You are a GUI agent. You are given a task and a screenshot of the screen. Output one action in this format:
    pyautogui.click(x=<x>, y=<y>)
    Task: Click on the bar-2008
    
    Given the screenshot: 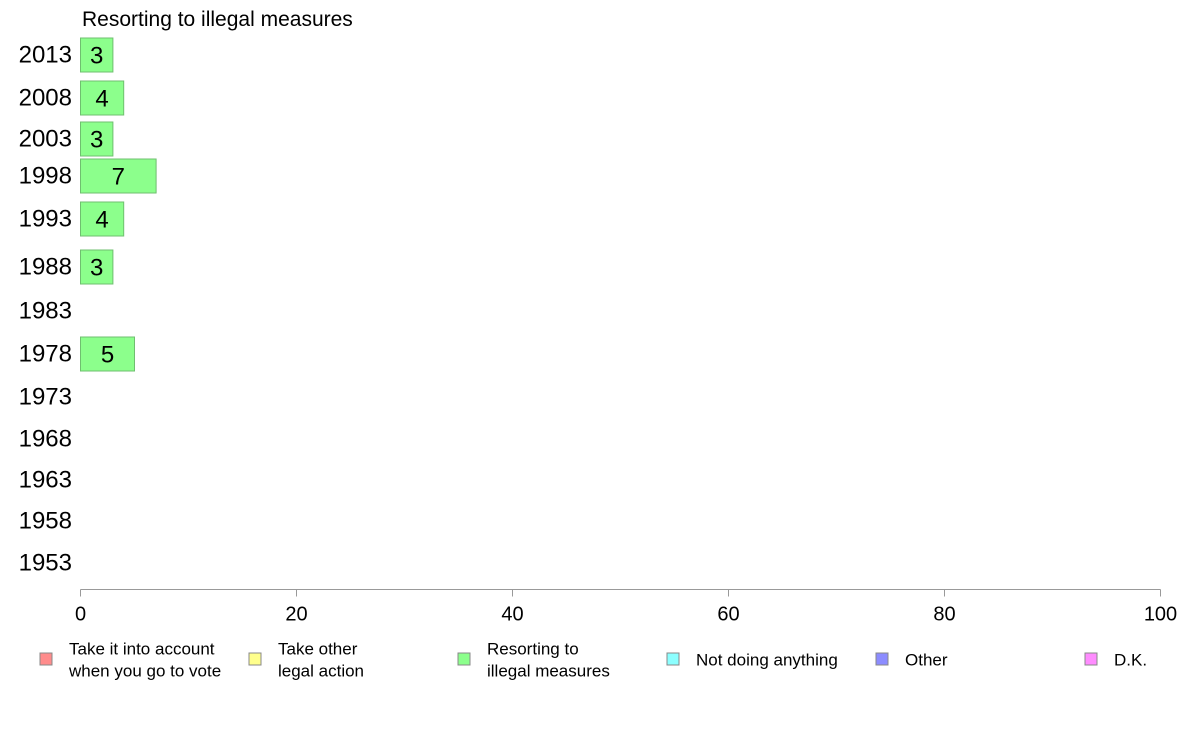 What is the action you would take?
    pyautogui.click(x=102, y=98)
    